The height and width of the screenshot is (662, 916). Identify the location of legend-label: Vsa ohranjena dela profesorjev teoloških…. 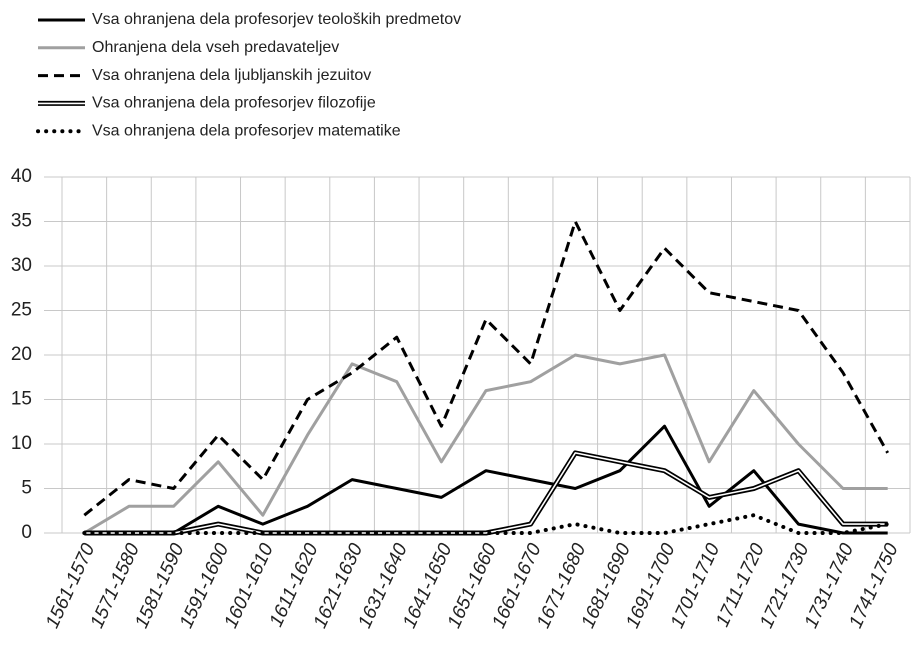
(276, 19).